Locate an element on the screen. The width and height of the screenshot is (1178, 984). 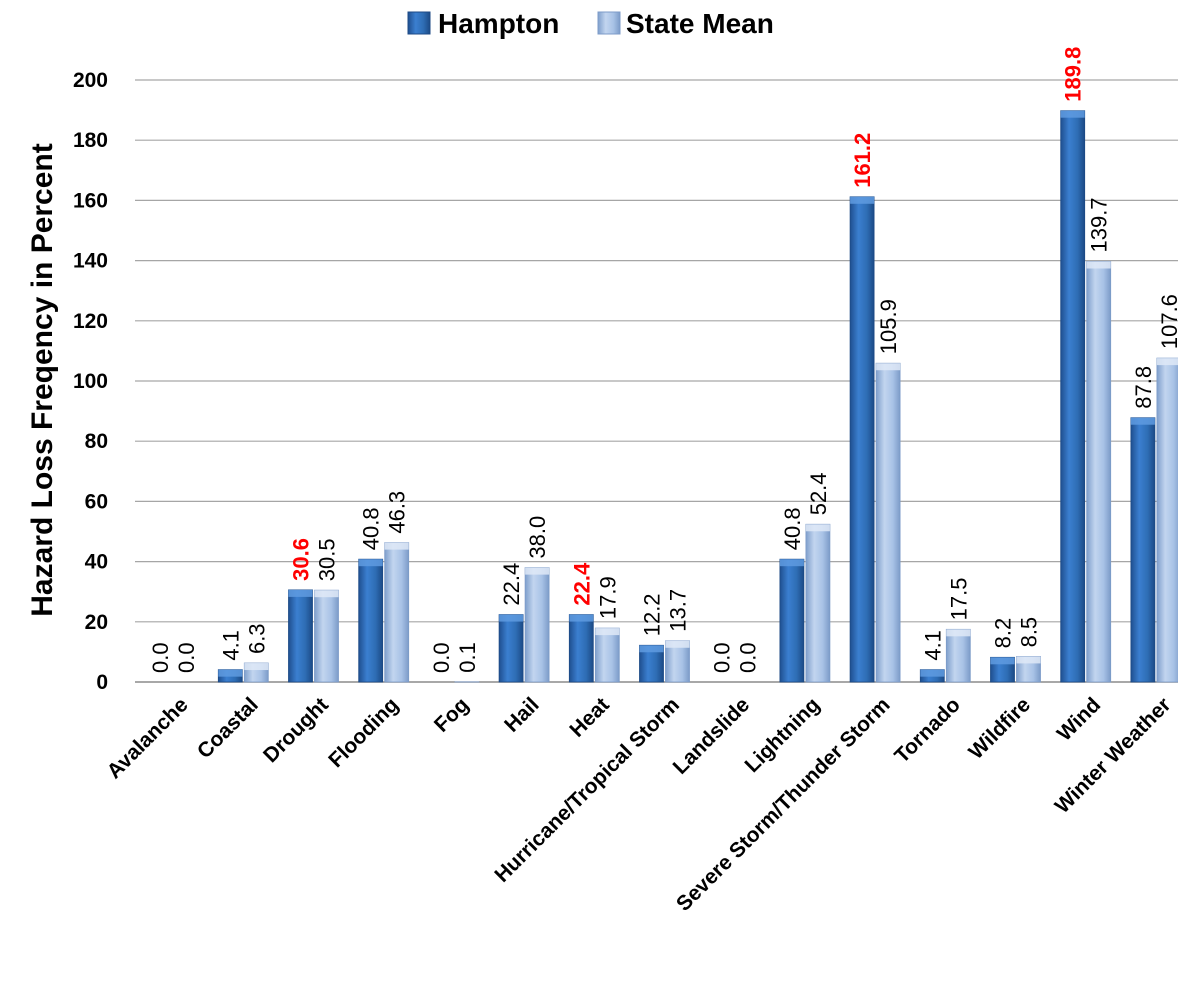
bar-hampton-flooding is located at coordinates (371, 620).